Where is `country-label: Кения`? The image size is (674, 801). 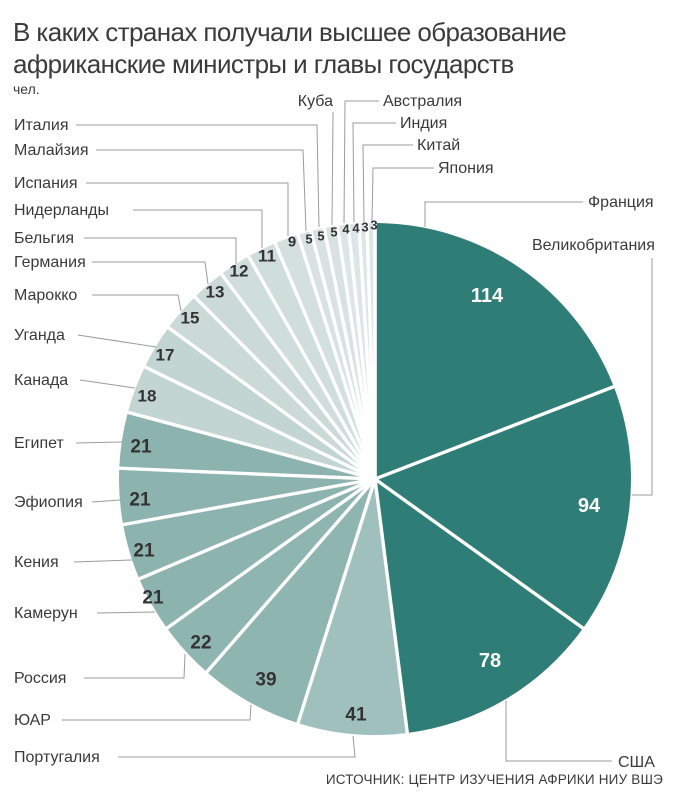
country-label: Кения is located at coordinates (36, 562).